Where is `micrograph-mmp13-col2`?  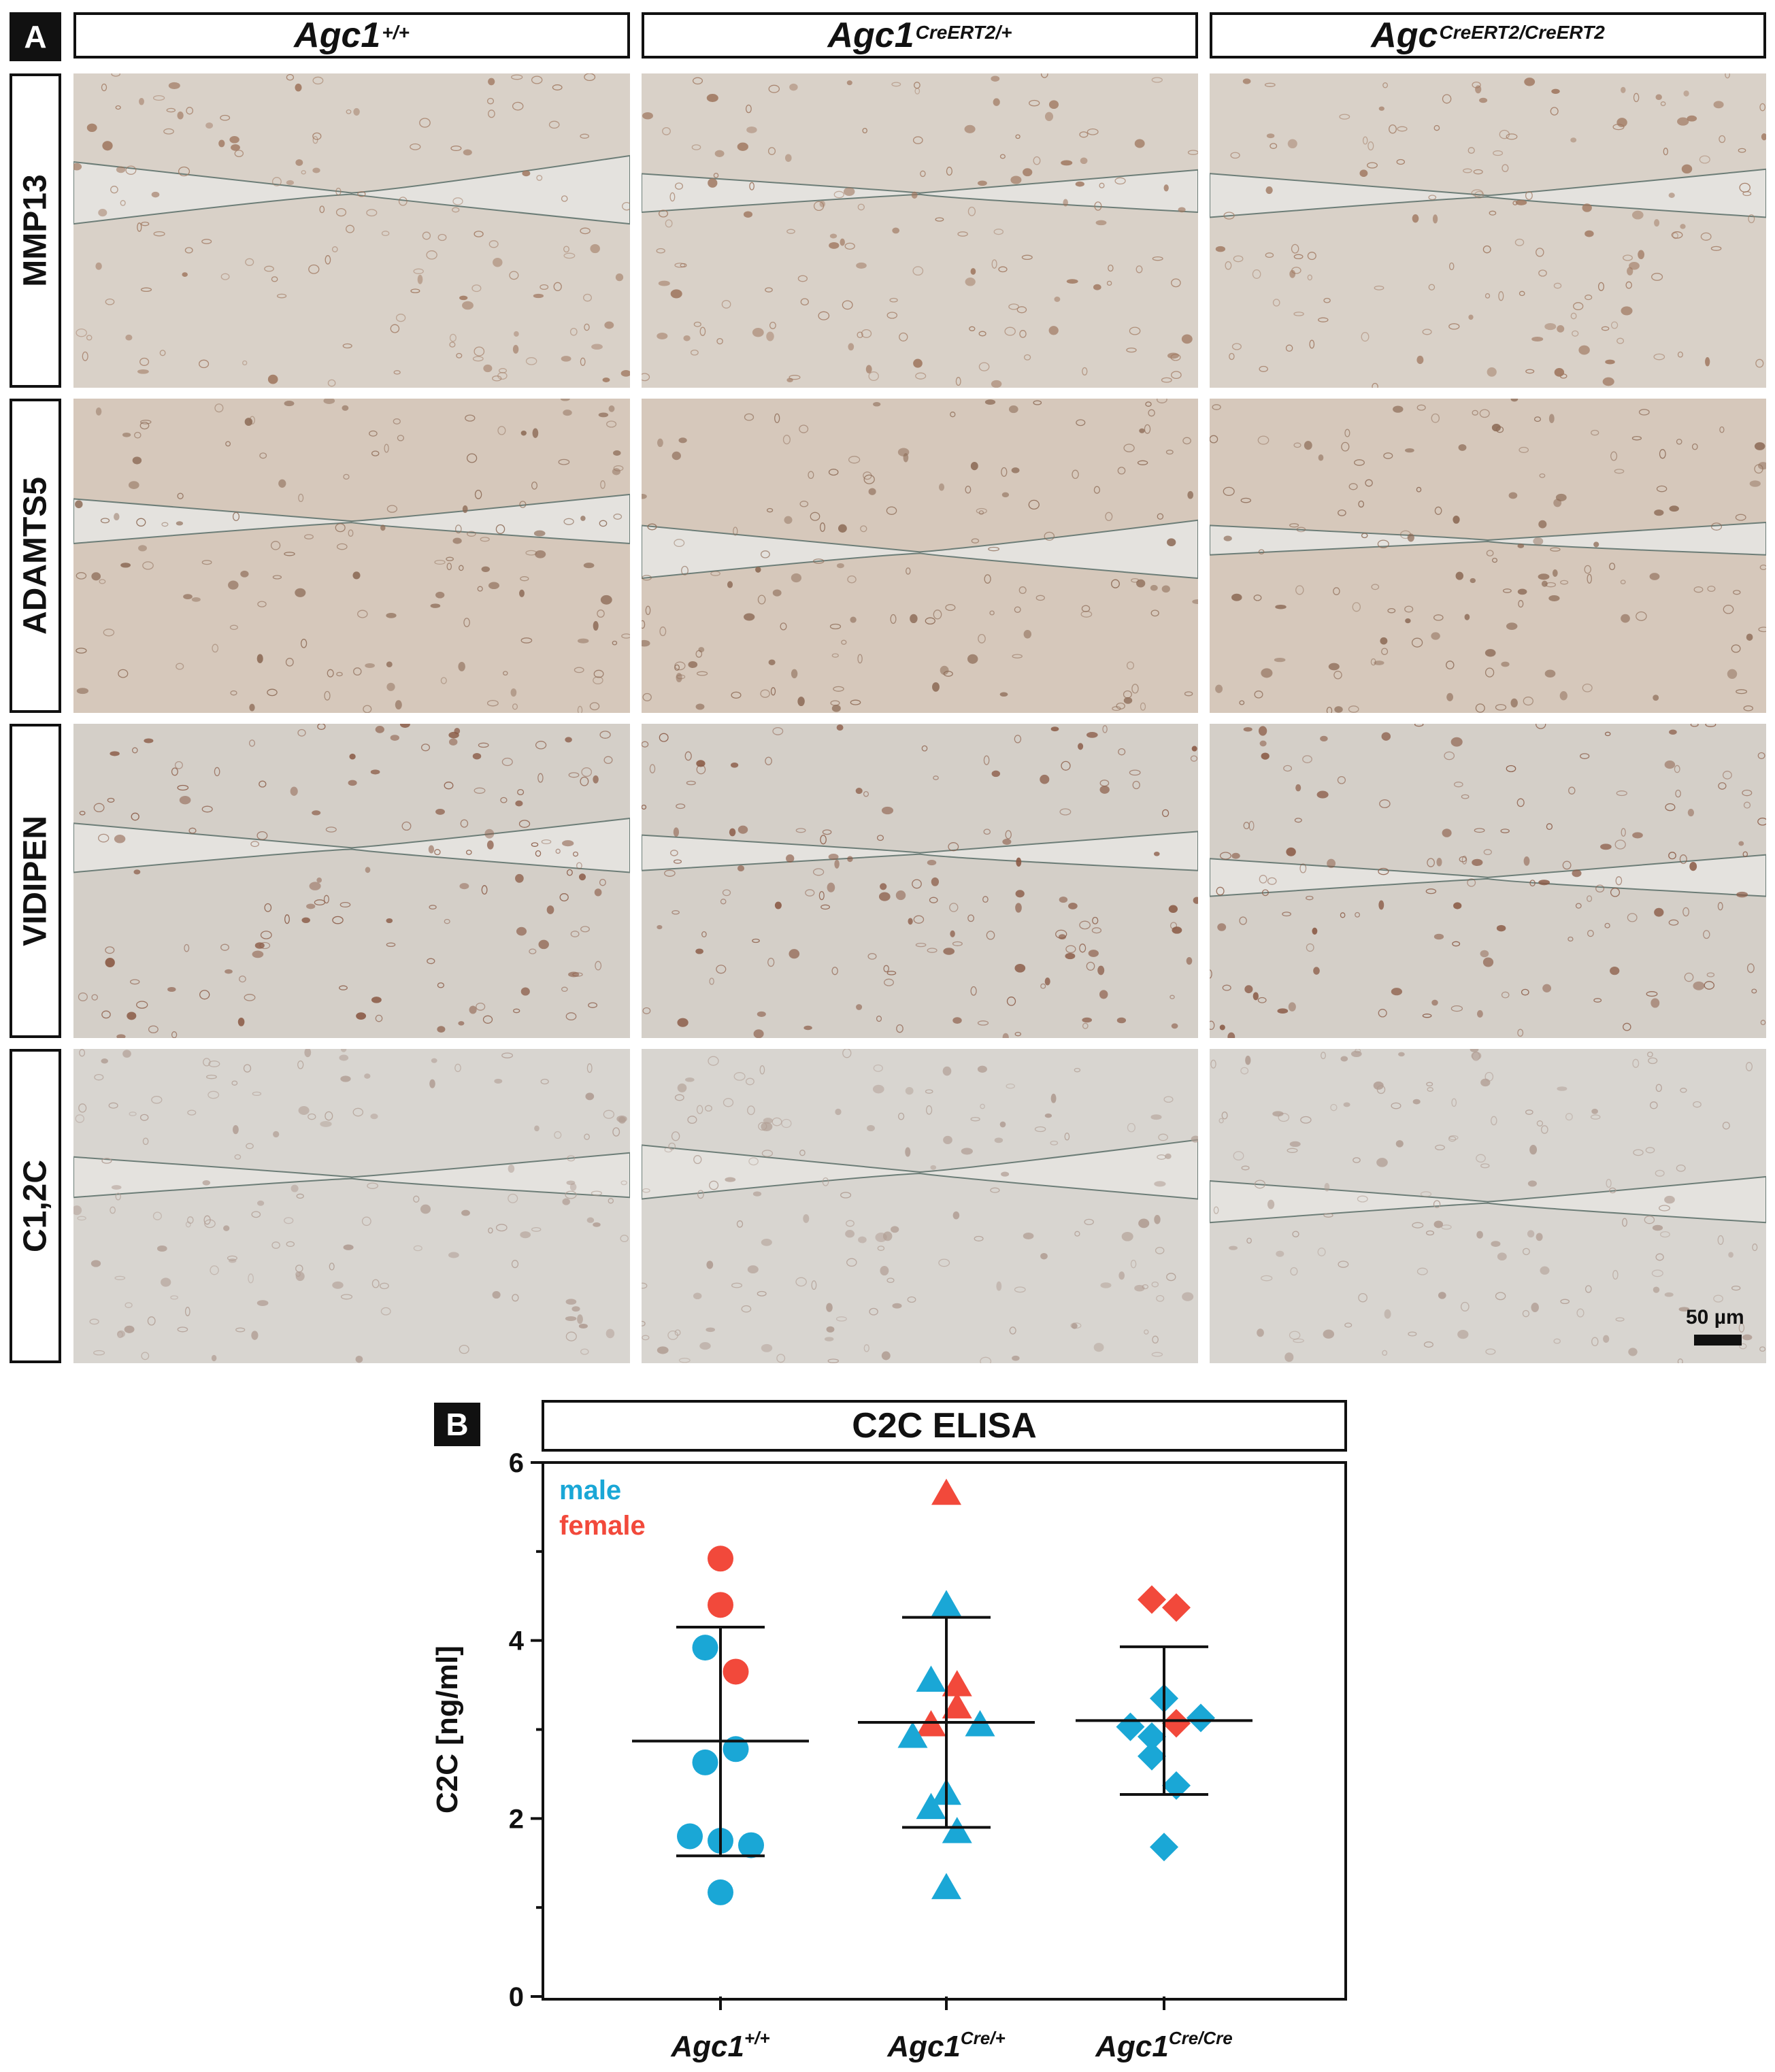
micrograph-mmp13-col2 is located at coordinates (920, 230).